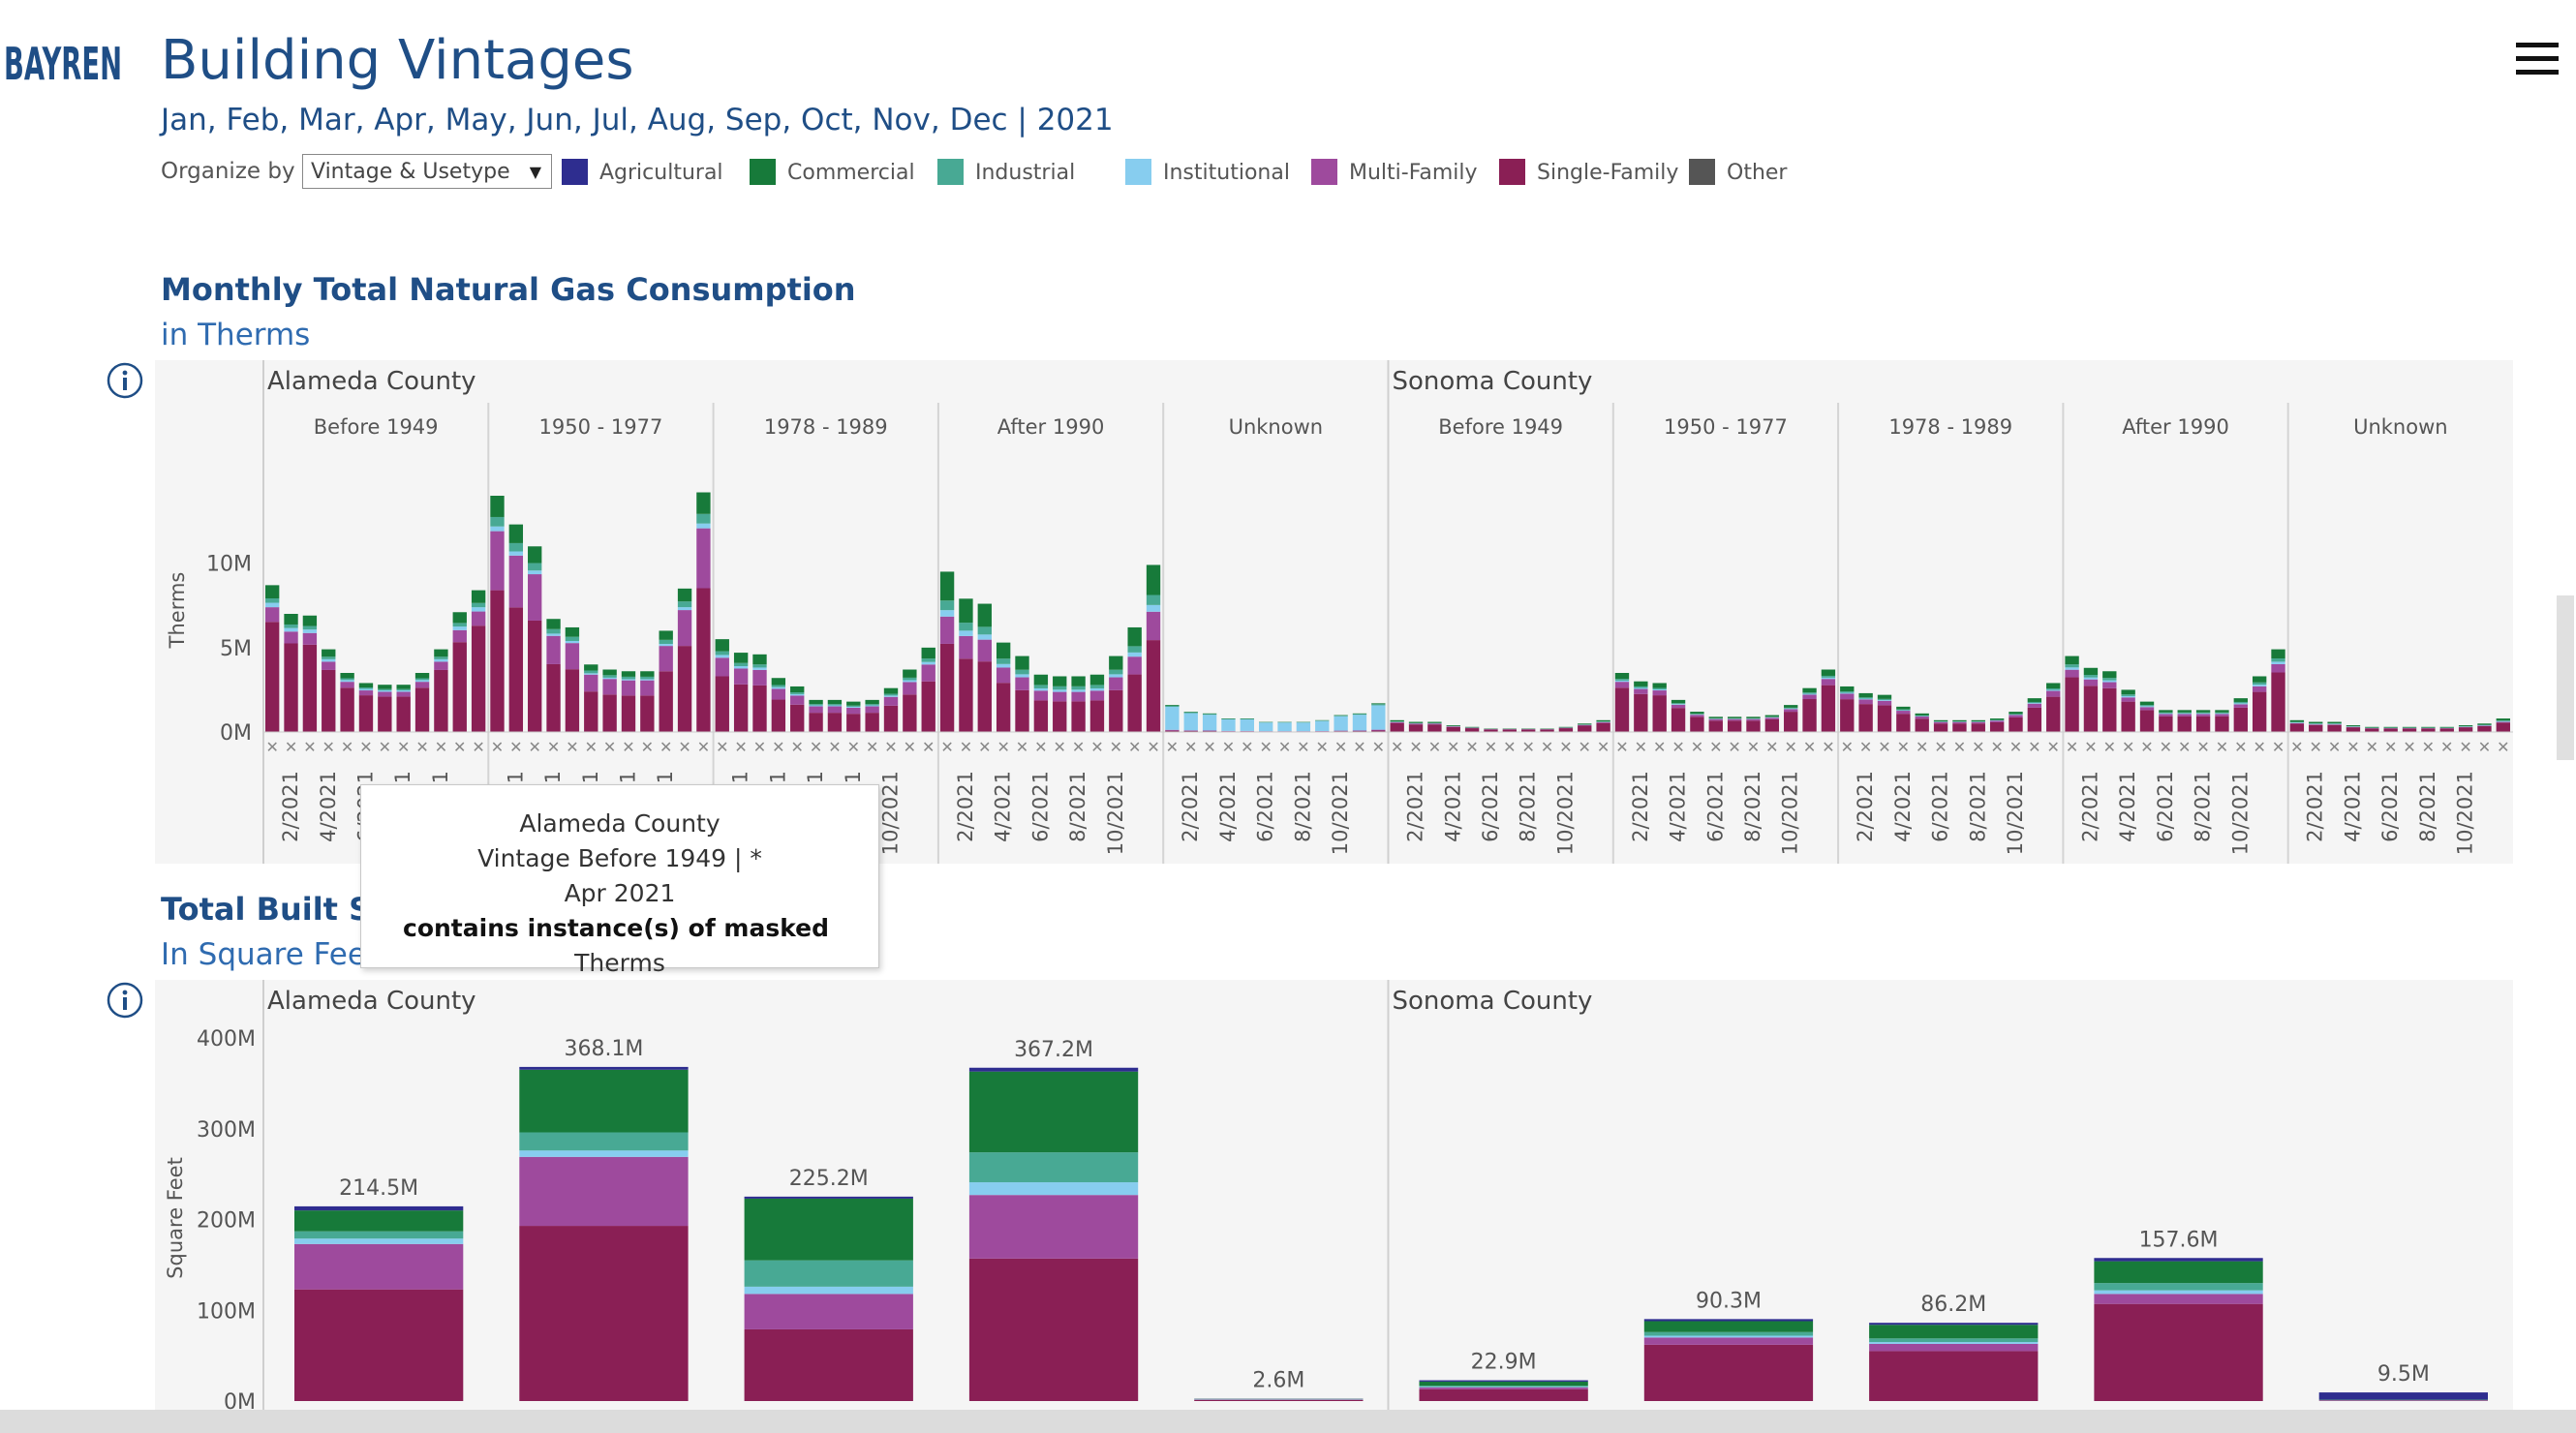  What do you see at coordinates (1226, 173) in the screenshot?
I see `legend-label: Institutional` at bounding box center [1226, 173].